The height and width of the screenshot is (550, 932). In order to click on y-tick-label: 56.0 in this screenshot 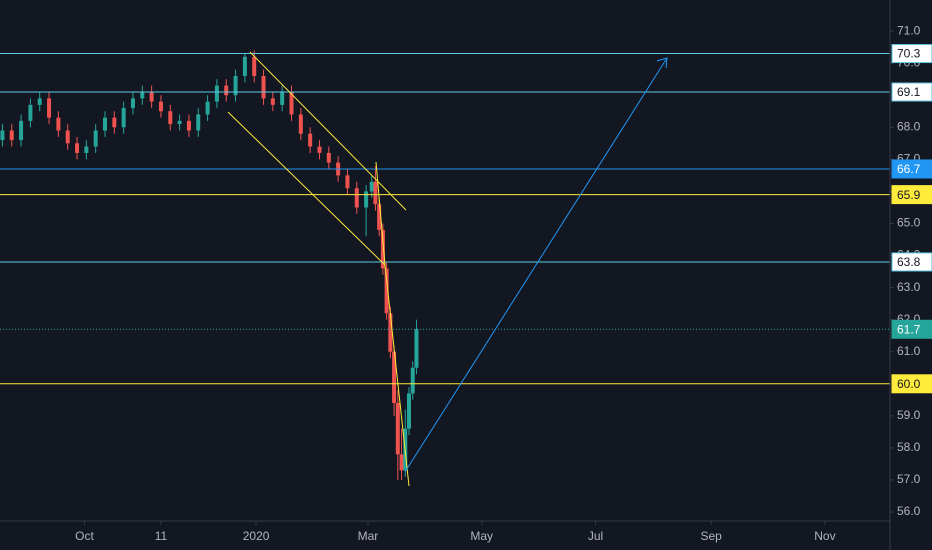, I will do `click(909, 511)`.